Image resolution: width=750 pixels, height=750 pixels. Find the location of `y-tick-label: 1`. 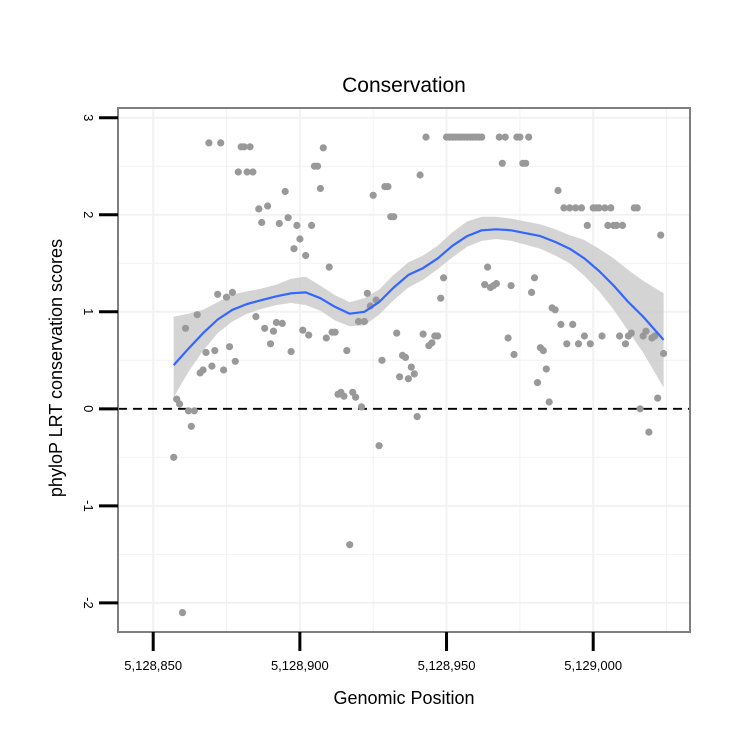

y-tick-label: 1 is located at coordinates (88, 311).